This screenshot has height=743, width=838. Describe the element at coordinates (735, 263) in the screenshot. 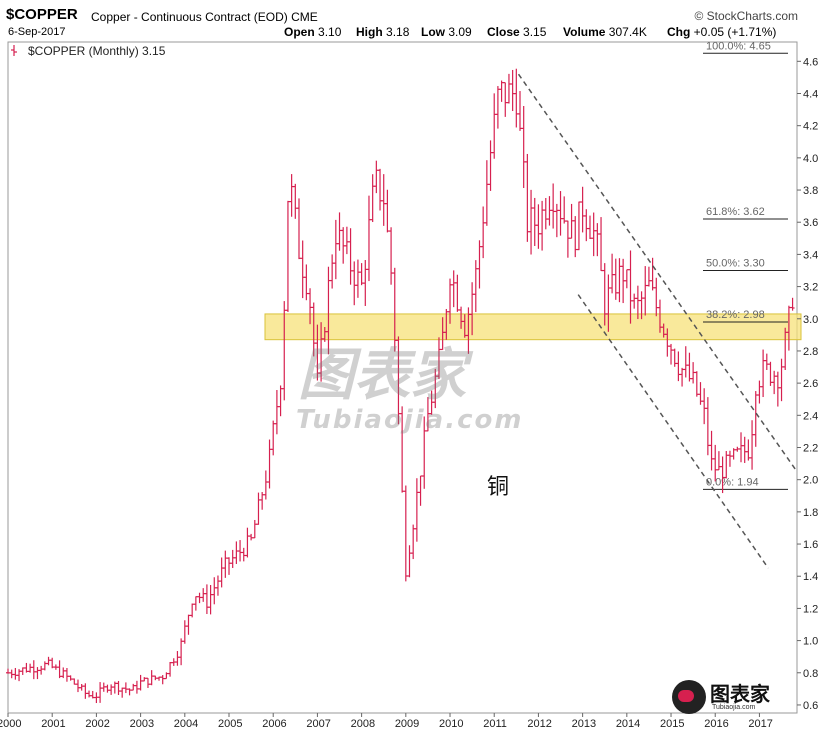

I see `fib-label: 50.0%: 3.30` at that location.